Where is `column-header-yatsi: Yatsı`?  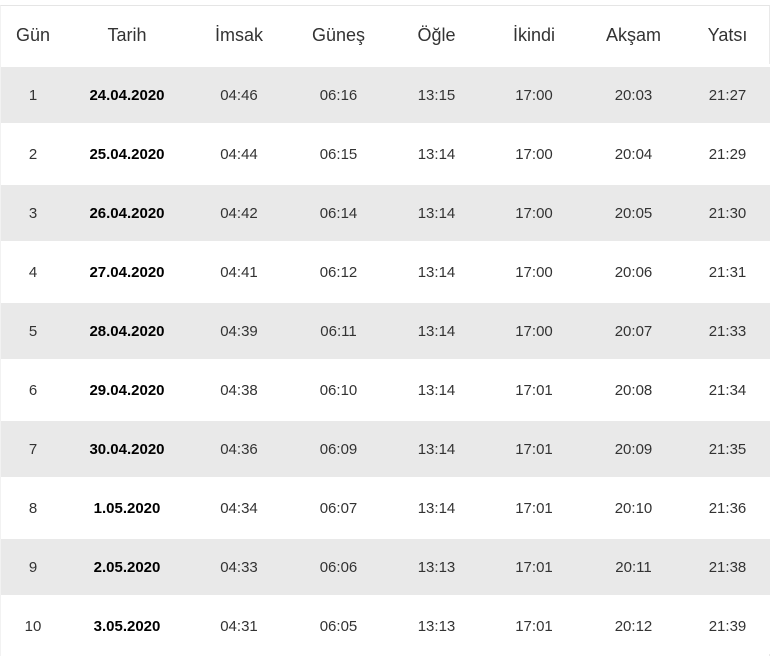
column-header-yatsi: Yatsı is located at coordinates (727, 34).